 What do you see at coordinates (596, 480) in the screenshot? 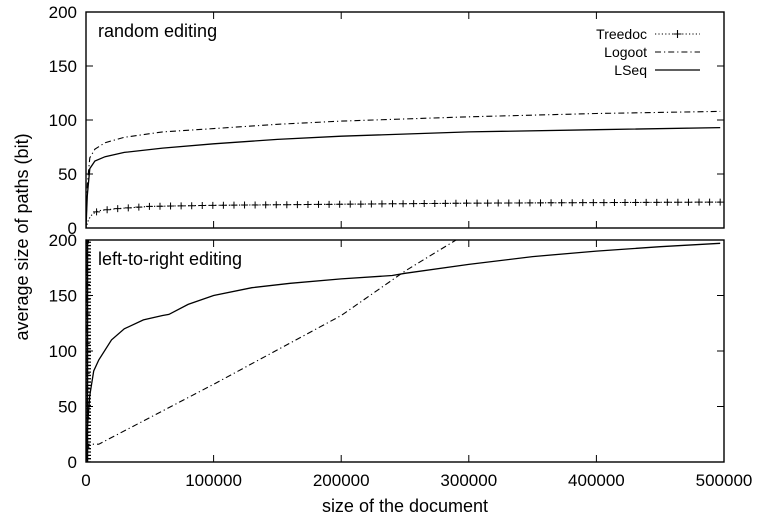
I see `x-tick-label: 400000` at bounding box center [596, 480].